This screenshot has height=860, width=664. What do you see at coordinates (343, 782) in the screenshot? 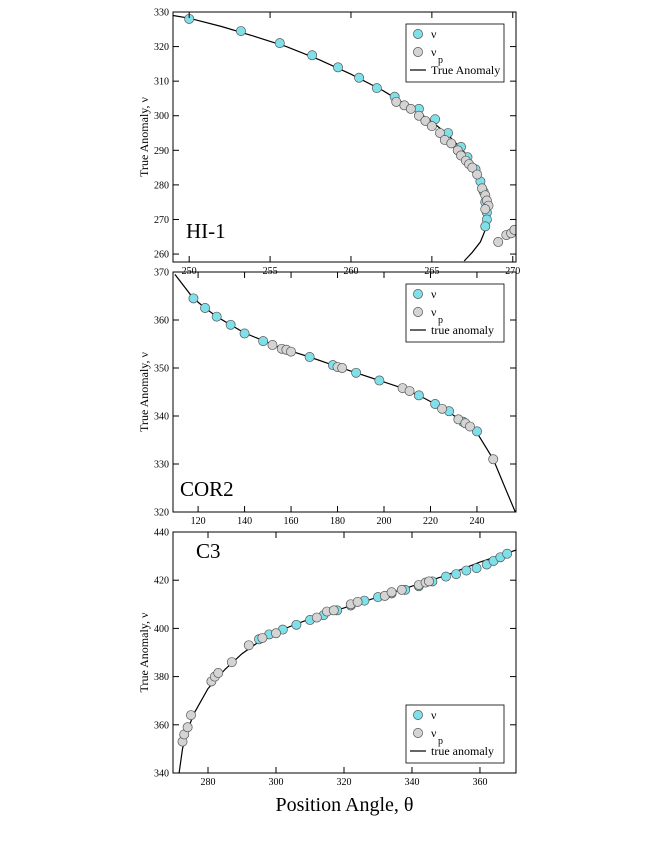
I see `x-tick-label: 320` at bounding box center [343, 782].